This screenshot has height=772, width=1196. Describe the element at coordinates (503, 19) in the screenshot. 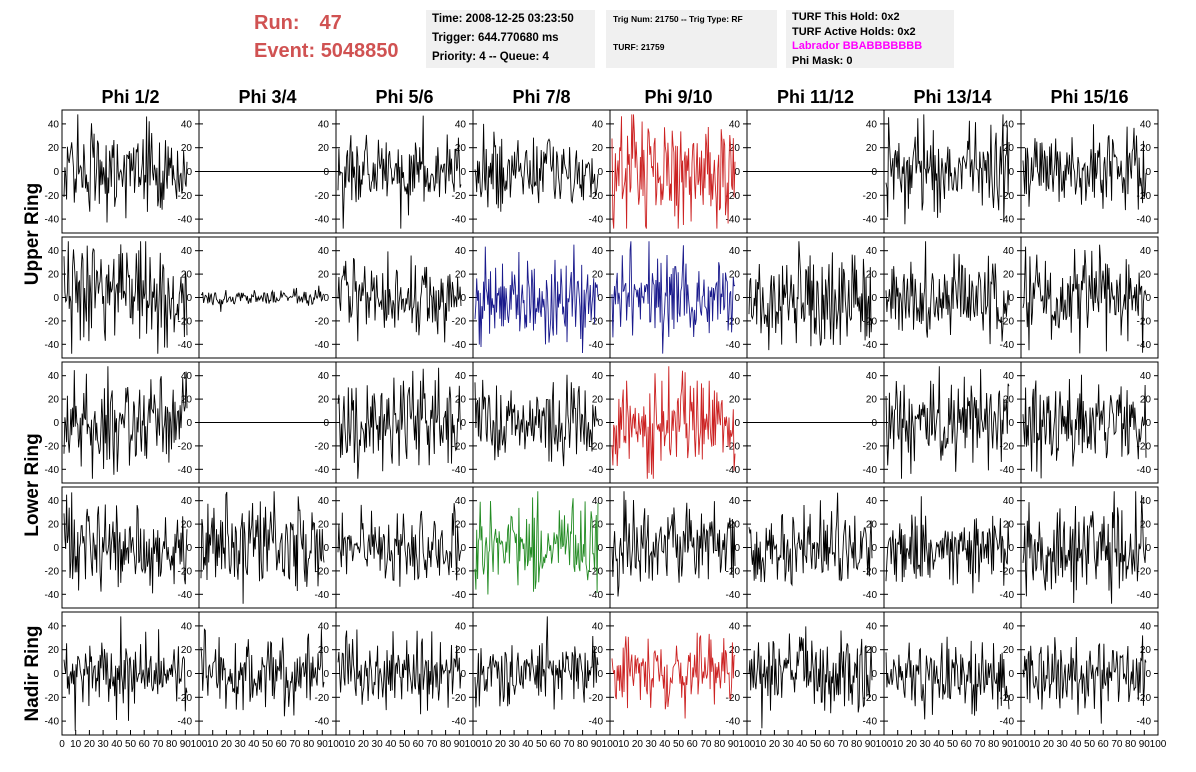

I see `time-text: Time: 2008-12-25 03:23:50` at that location.